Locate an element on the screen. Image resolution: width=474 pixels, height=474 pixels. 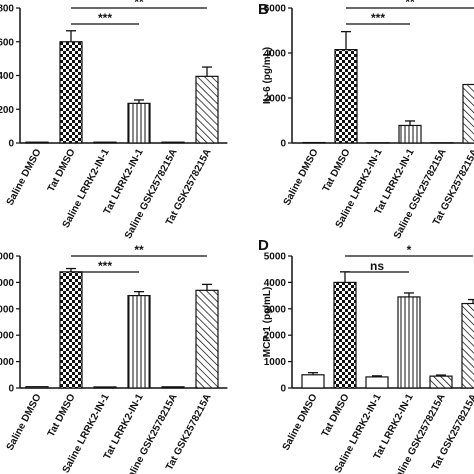
y-axis-label: MCP-1 (pg/mL) is located at coordinates (267, 322).